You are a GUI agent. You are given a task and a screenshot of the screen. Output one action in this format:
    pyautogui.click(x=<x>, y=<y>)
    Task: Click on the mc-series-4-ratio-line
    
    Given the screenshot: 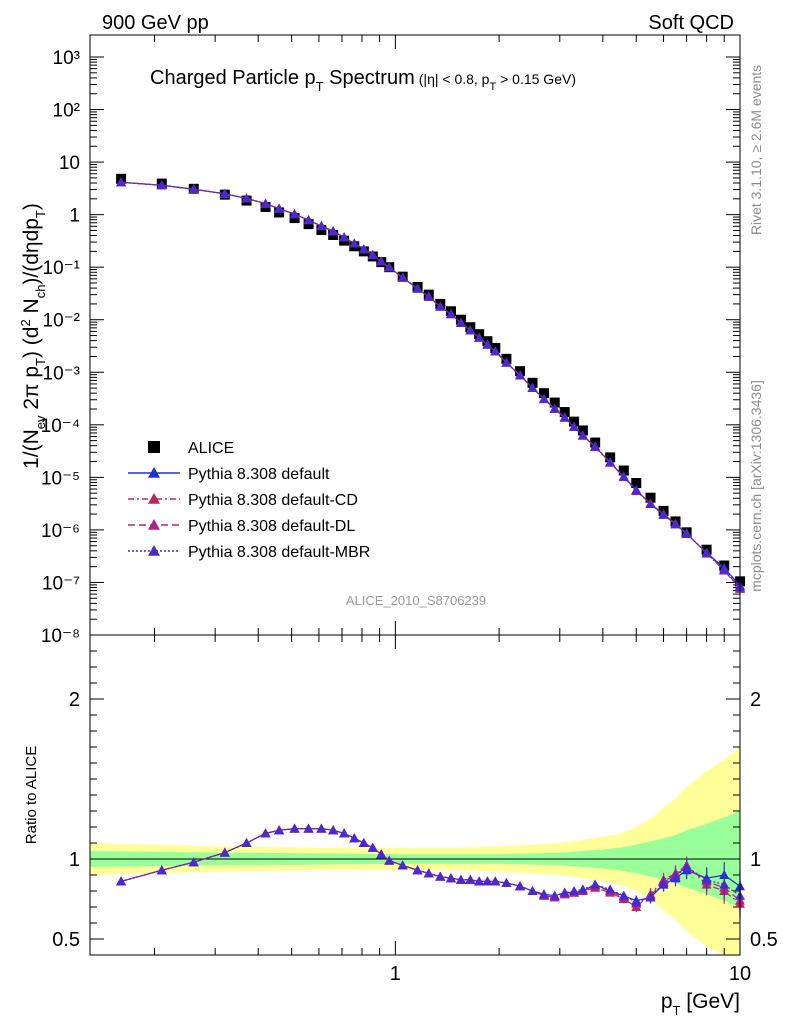 What is the action you would take?
    pyautogui.click(x=430, y=865)
    